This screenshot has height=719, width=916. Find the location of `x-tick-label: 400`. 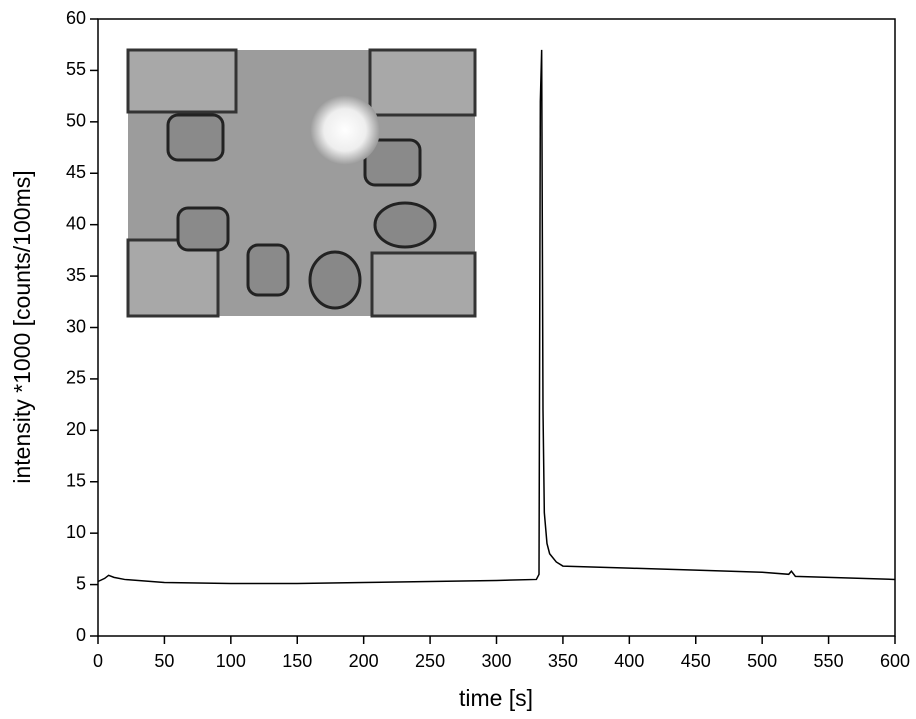

x-tick-label: 400 is located at coordinates (629, 661).